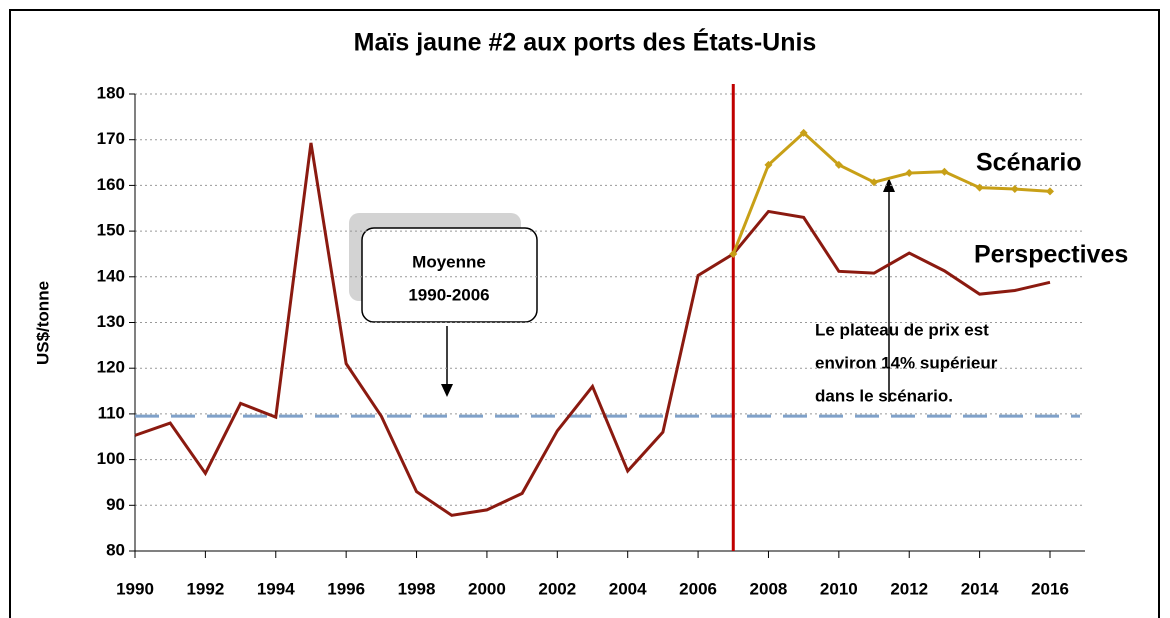 The height and width of the screenshot is (618, 1170). Describe the element at coordinates (135, 588) in the screenshot. I see `x-tick-label: 1990` at that location.